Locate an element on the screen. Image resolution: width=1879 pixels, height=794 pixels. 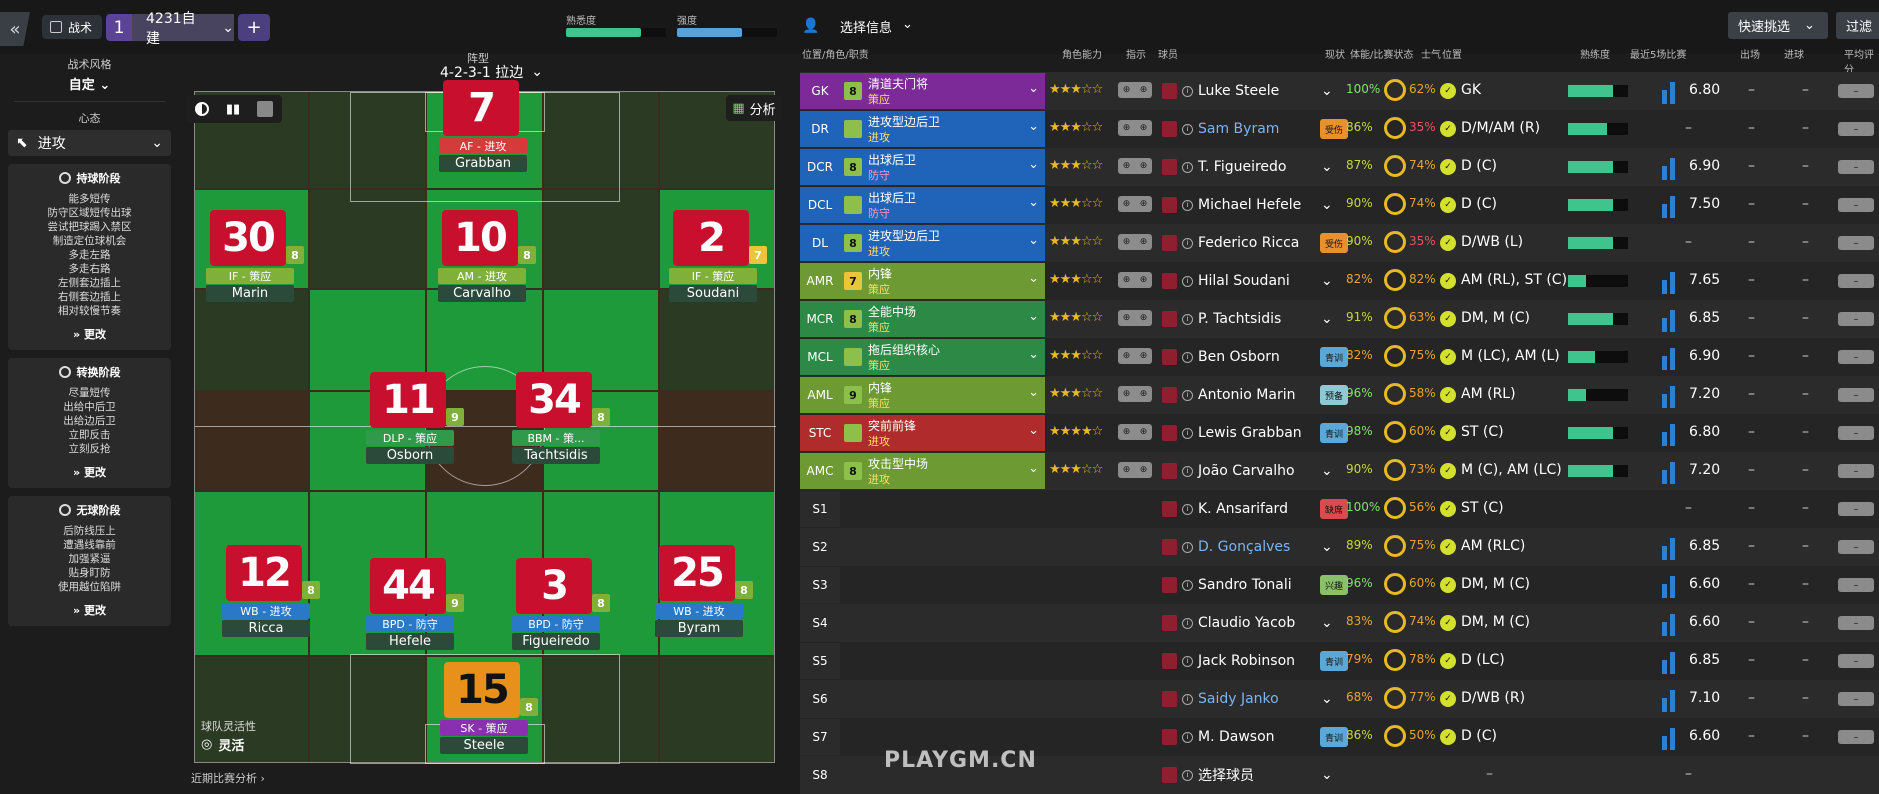
player-name: Ben Osborn is located at coordinates (1239, 357).